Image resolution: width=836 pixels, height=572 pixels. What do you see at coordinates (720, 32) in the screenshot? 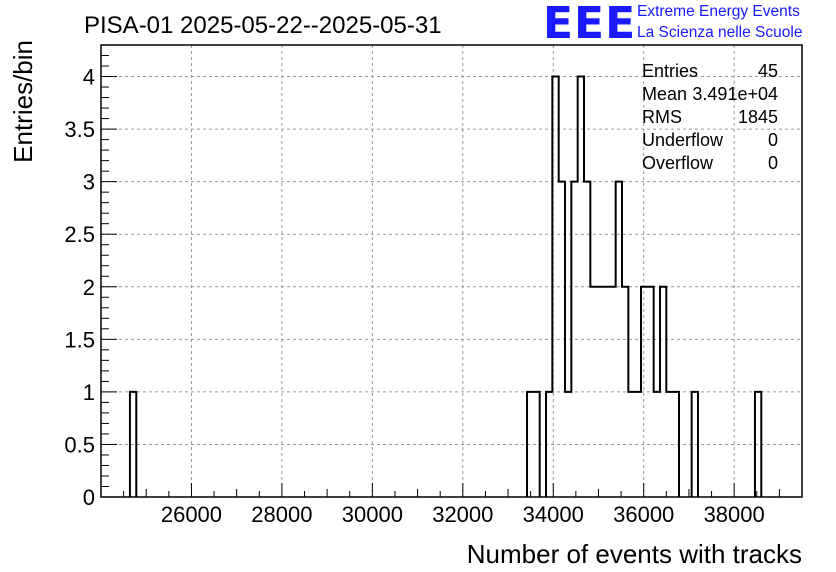
I see `logo-line-2: La Scienza nelle Scuole` at bounding box center [720, 32].